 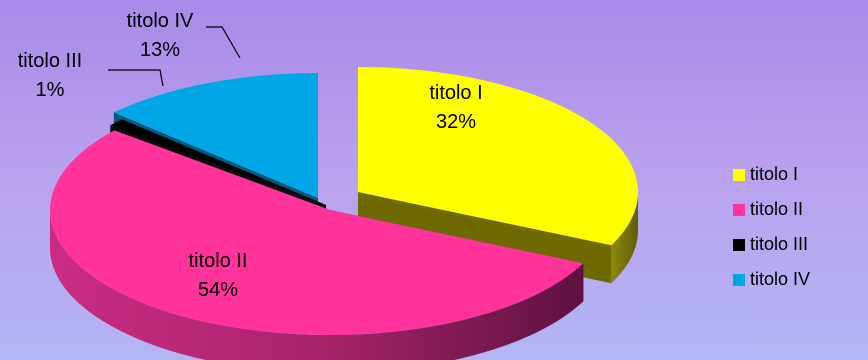 I want to click on legend-swatch-titolo-i, so click(x=739, y=174).